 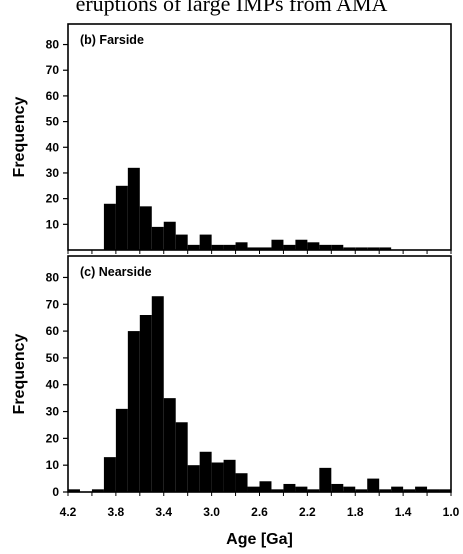 What do you see at coordinates (19, 373) in the screenshot?
I see `nearside-y-axis-title: Frequency` at bounding box center [19, 373].